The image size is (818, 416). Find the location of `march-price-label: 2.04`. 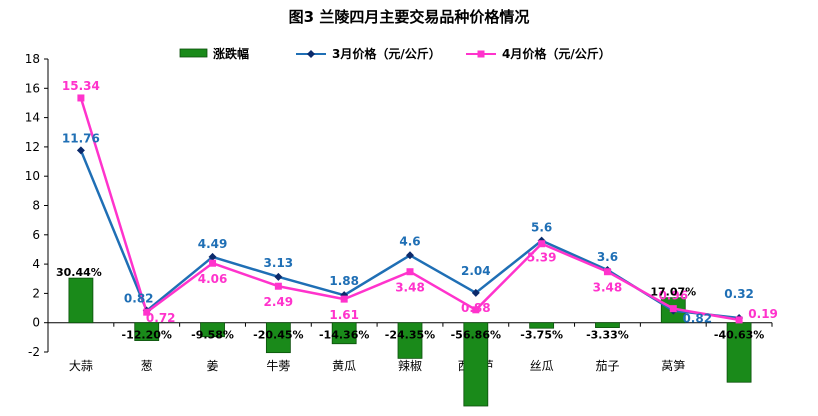

march-price-label: 2.04 is located at coordinates (476, 271).